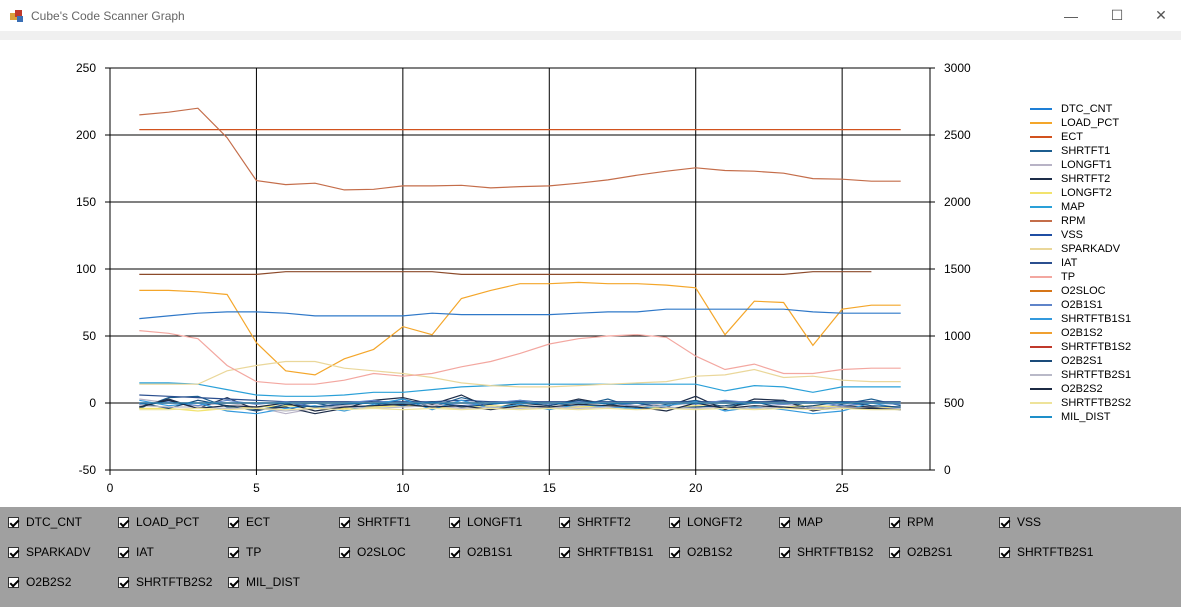 The width and height of the screenshot is (1181, 607). Describe the element at coordinates (108, 16) in the screenshot. I see `window-title: Cube's Code Scanner Graph` at that location.